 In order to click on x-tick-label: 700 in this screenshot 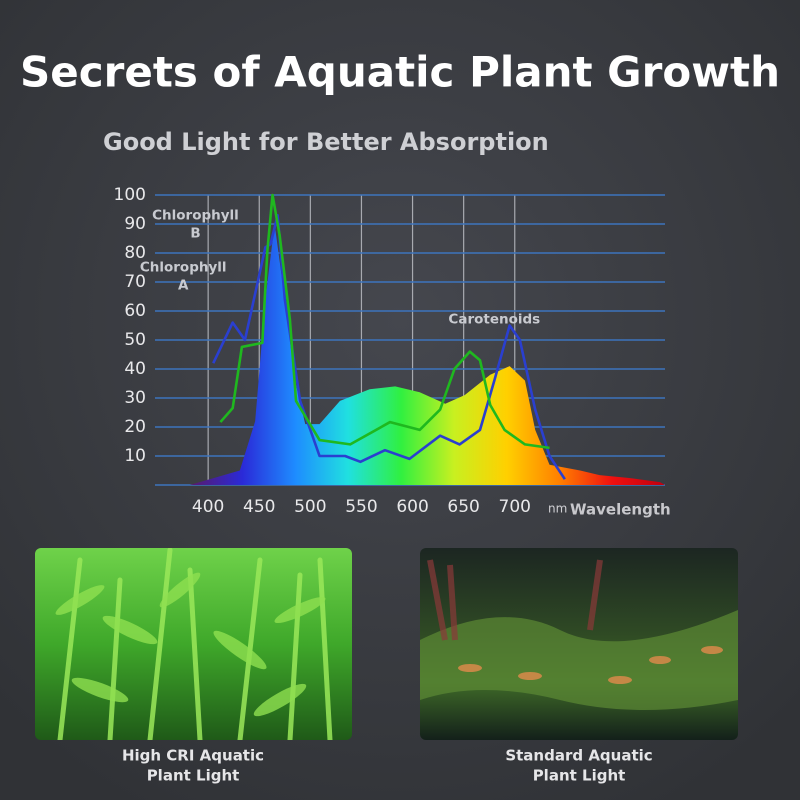, I will do `click(515, 507)`.